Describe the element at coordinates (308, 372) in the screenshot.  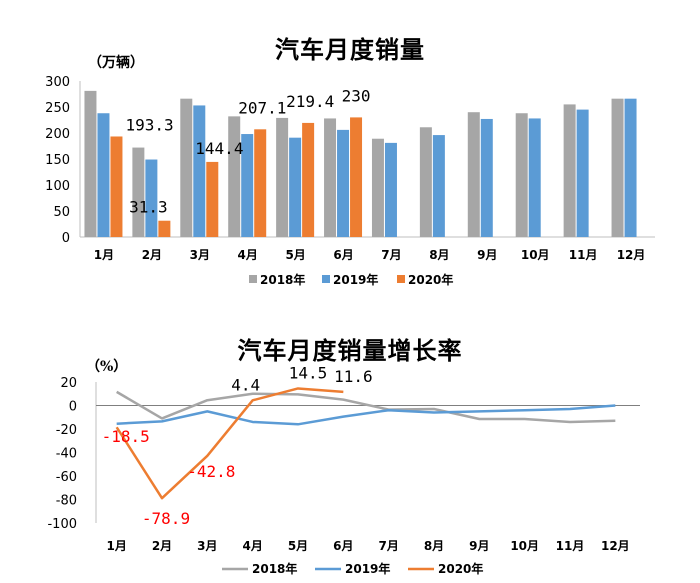
I see `line-data-label: 14.5` at that location.